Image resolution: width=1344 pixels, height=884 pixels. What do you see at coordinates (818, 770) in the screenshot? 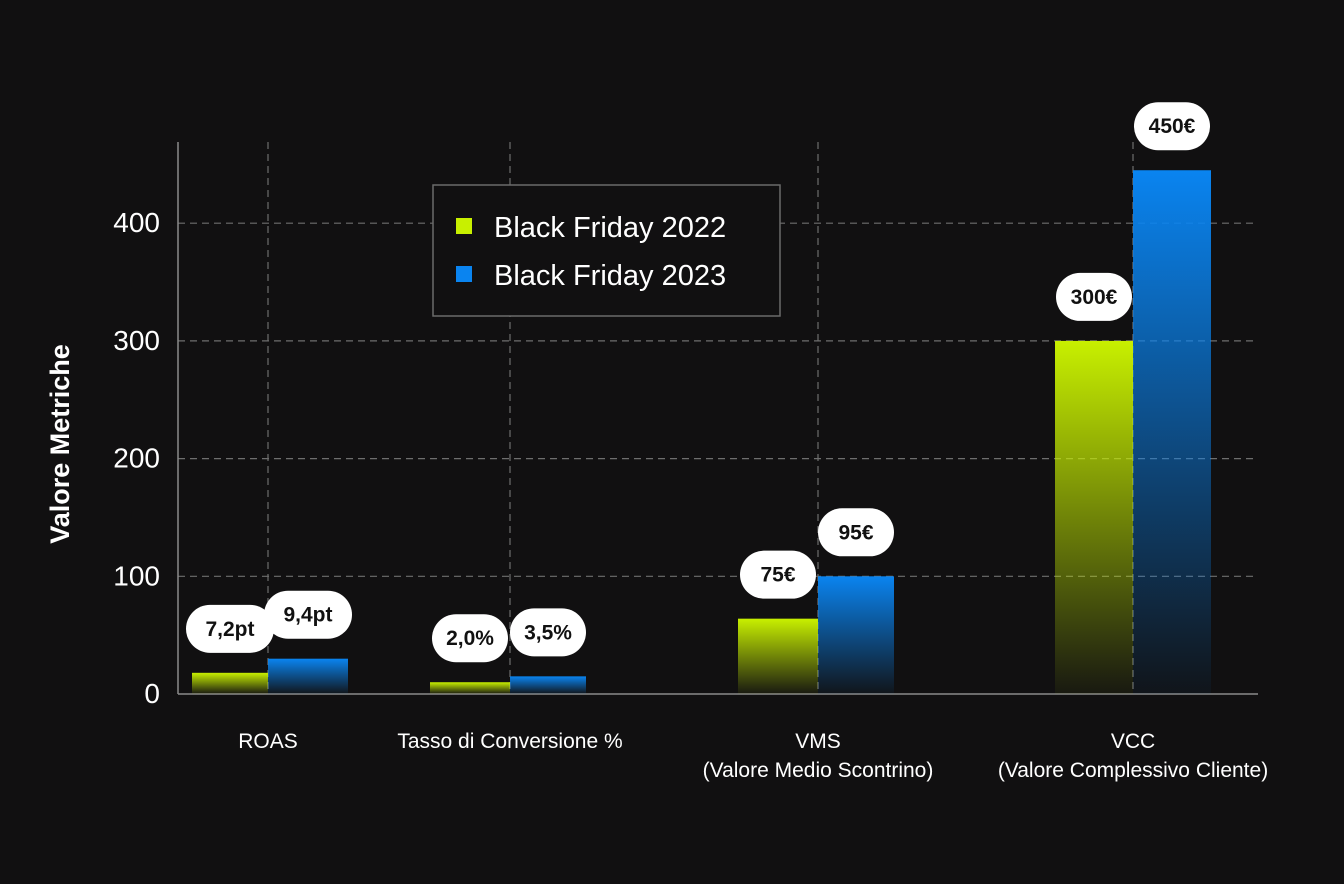
I see `x-tick-label: (Valore Medio Scontrino)` at bounding box center [818, 770].